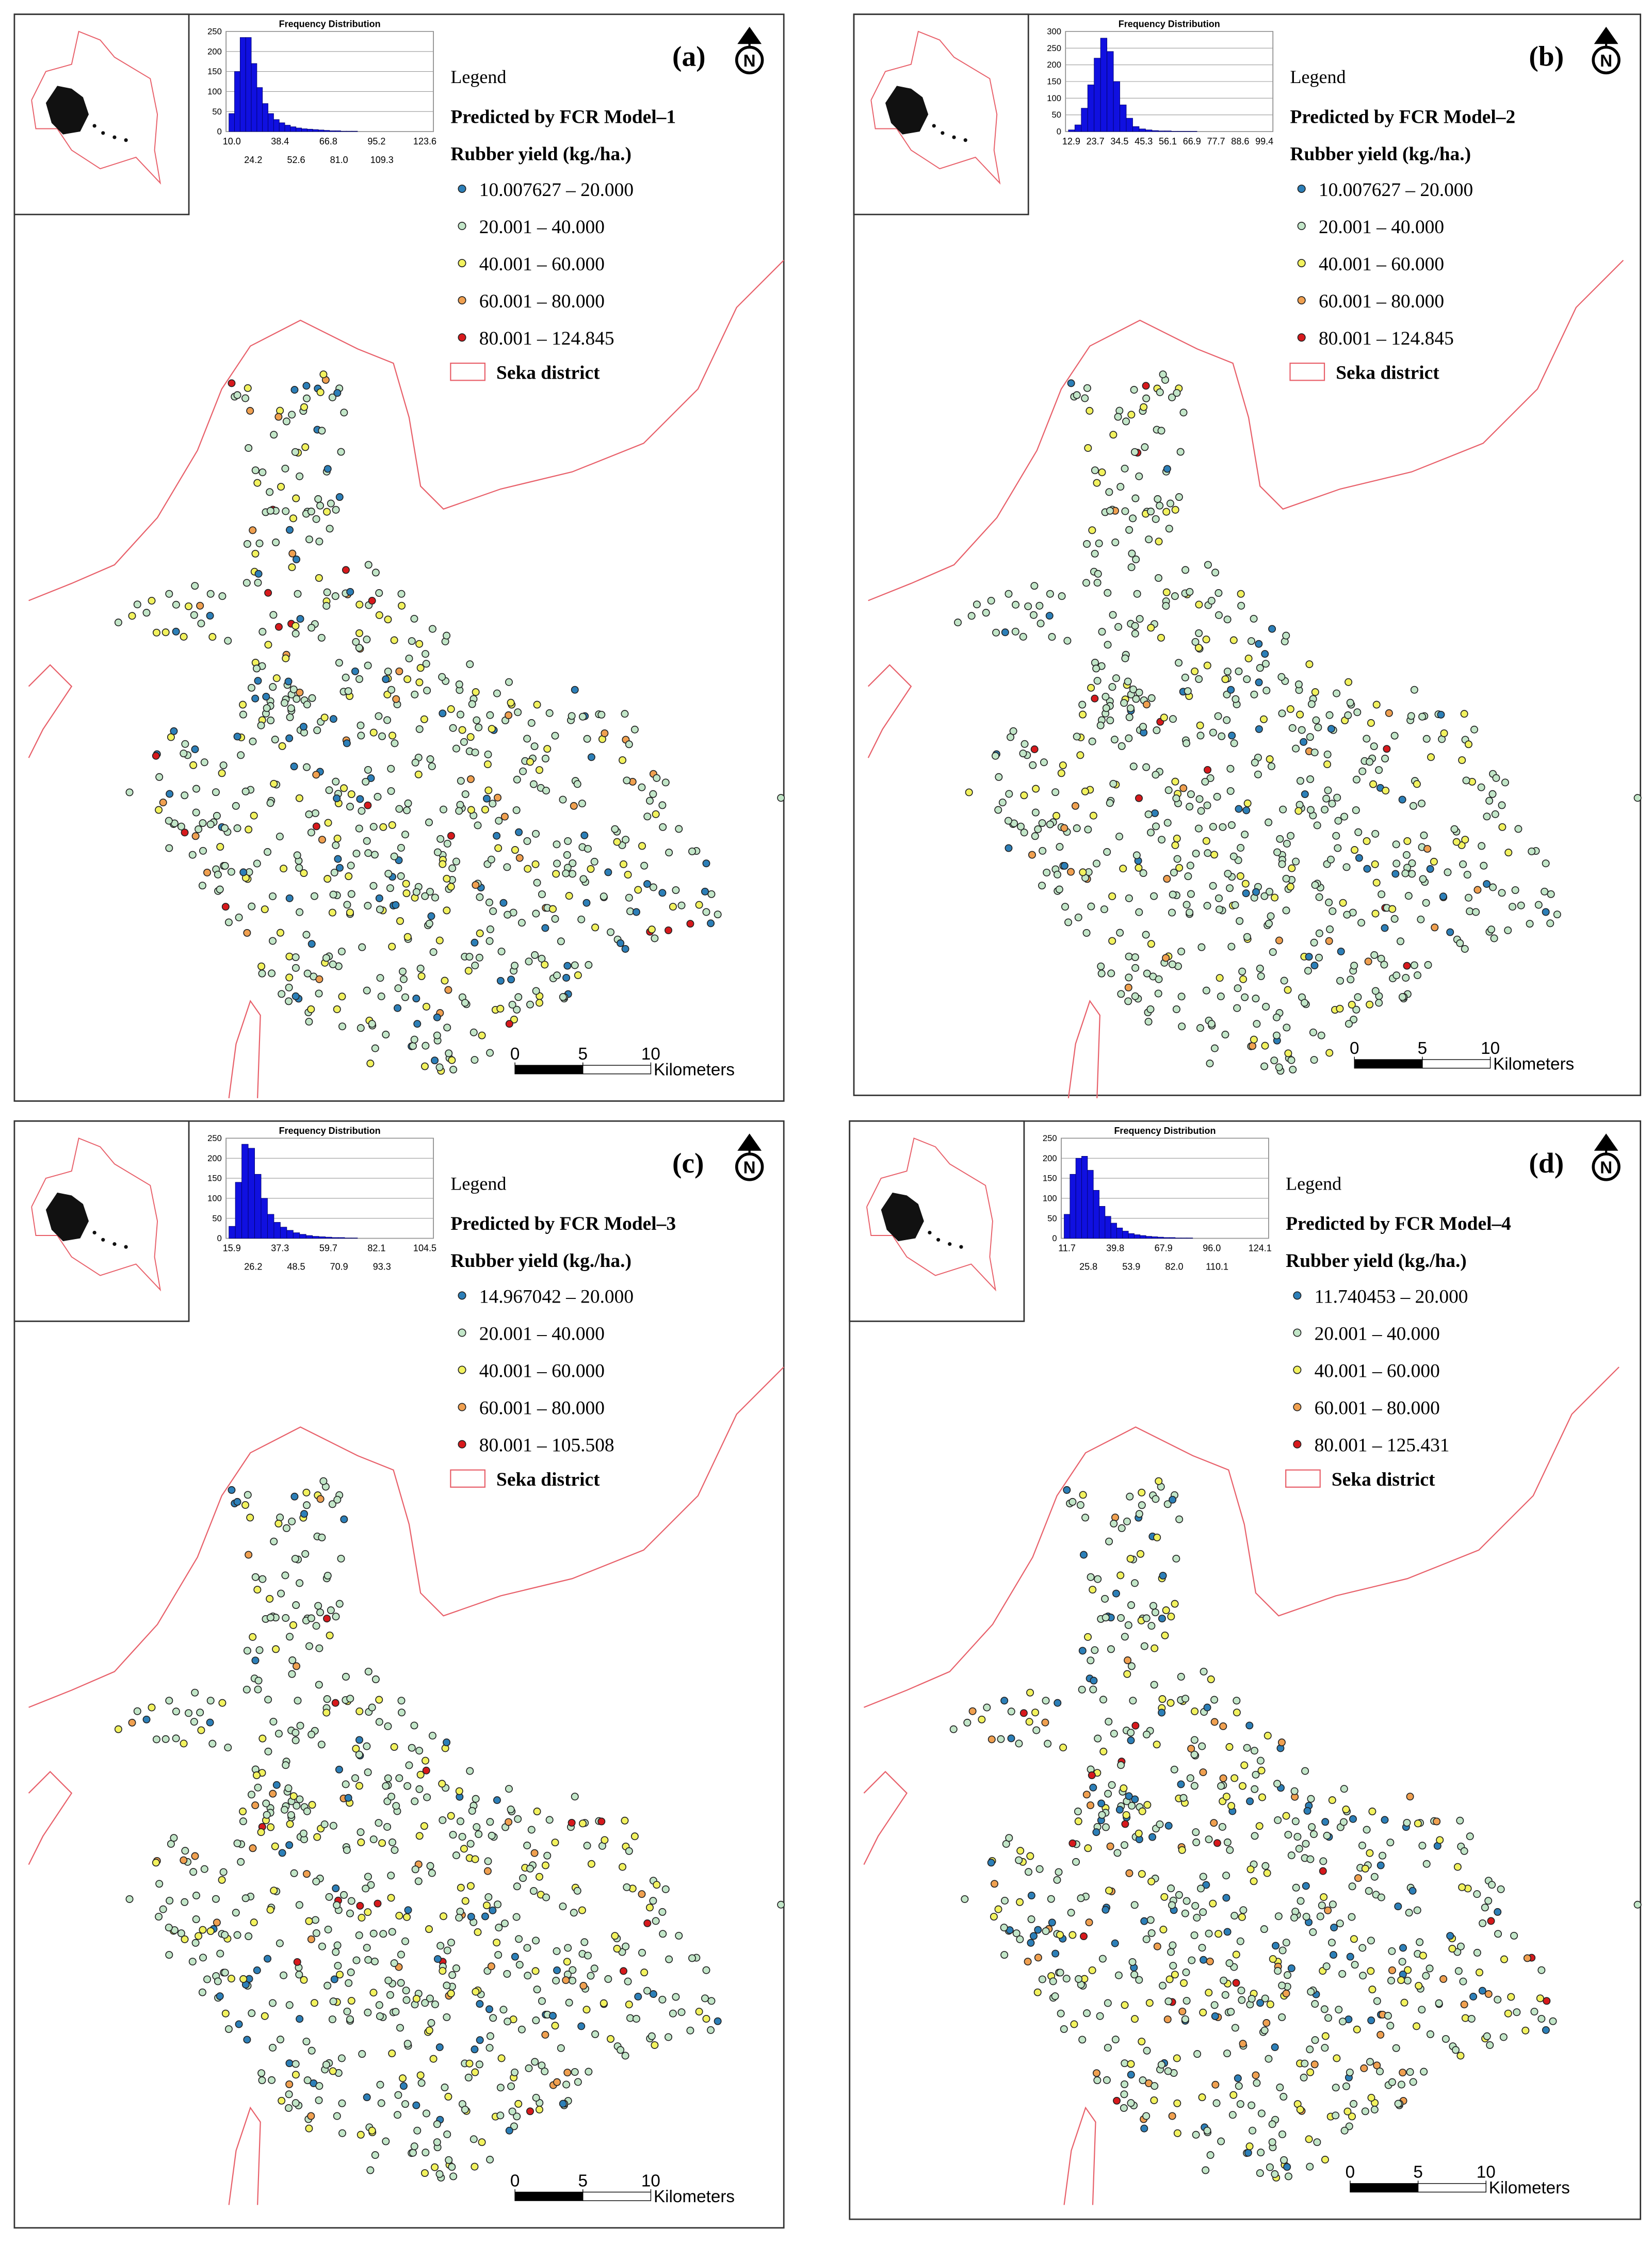 This screenshot has height=2245, width=1652. Describe the element at coordinates (103, 133) in the screenshot. I see `inset-island` at that location.